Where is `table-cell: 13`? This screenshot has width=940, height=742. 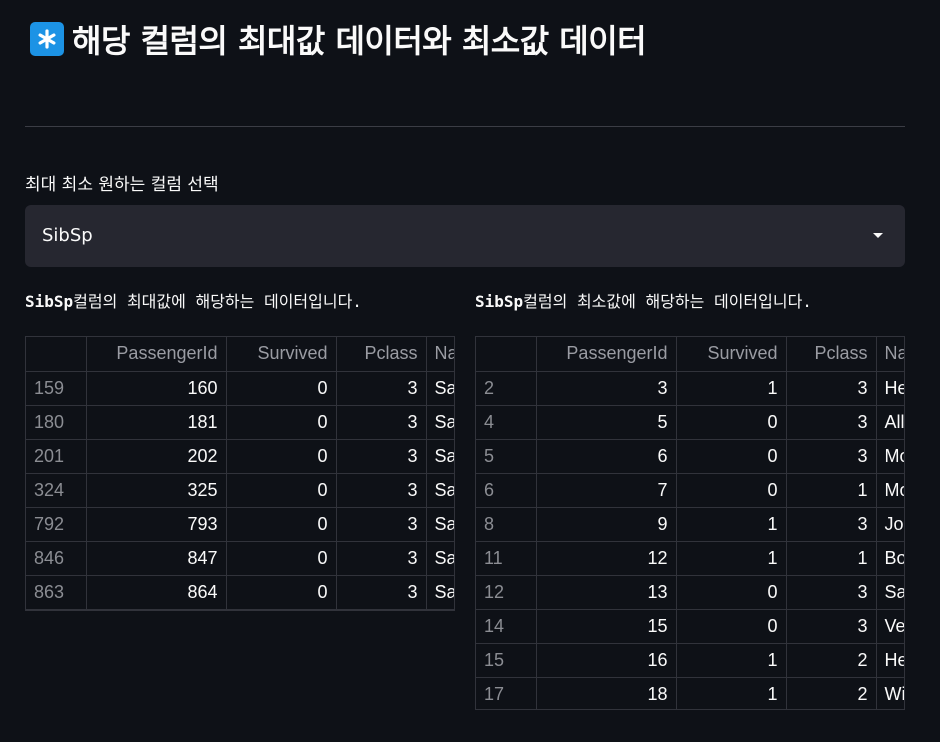
table-cell: 13 is located at coordinates (606, 592).